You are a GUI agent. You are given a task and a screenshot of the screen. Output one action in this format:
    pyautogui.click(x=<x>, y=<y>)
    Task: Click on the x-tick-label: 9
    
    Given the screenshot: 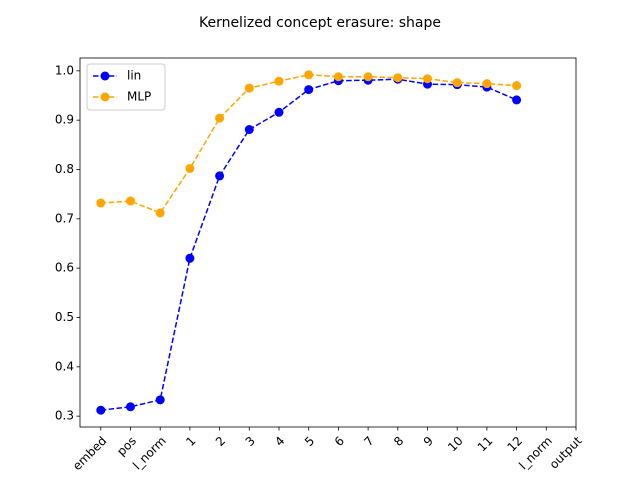 What is the action you would take?
    pyautogui.click(x=428, y=441)
    